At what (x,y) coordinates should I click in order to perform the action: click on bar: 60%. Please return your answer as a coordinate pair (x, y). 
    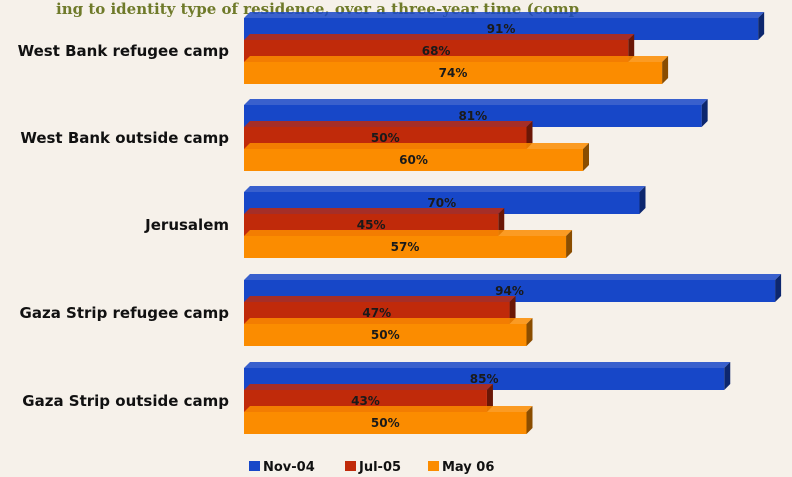
    Looking at the image, I should click on (416, 157).